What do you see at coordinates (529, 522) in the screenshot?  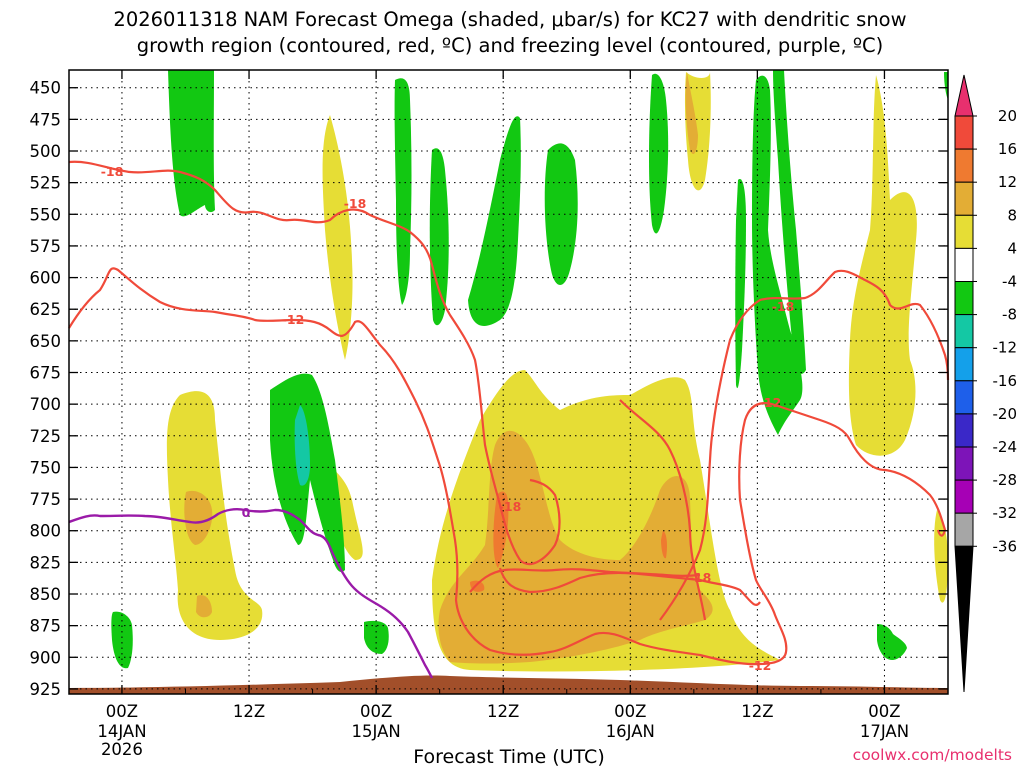 I see `dgz-contour-minus18-b` at bounding box center [529, 522].